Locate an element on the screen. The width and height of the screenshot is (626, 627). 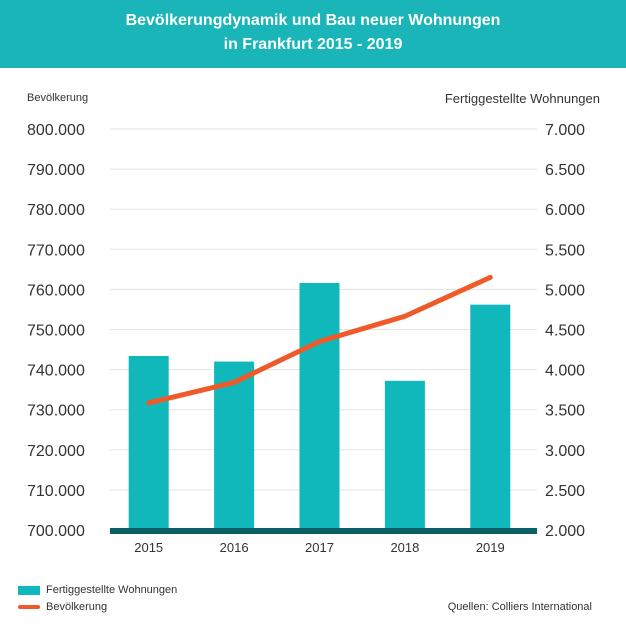
legend-item-line: Bevölkerung is located at coordinates (62, 607).